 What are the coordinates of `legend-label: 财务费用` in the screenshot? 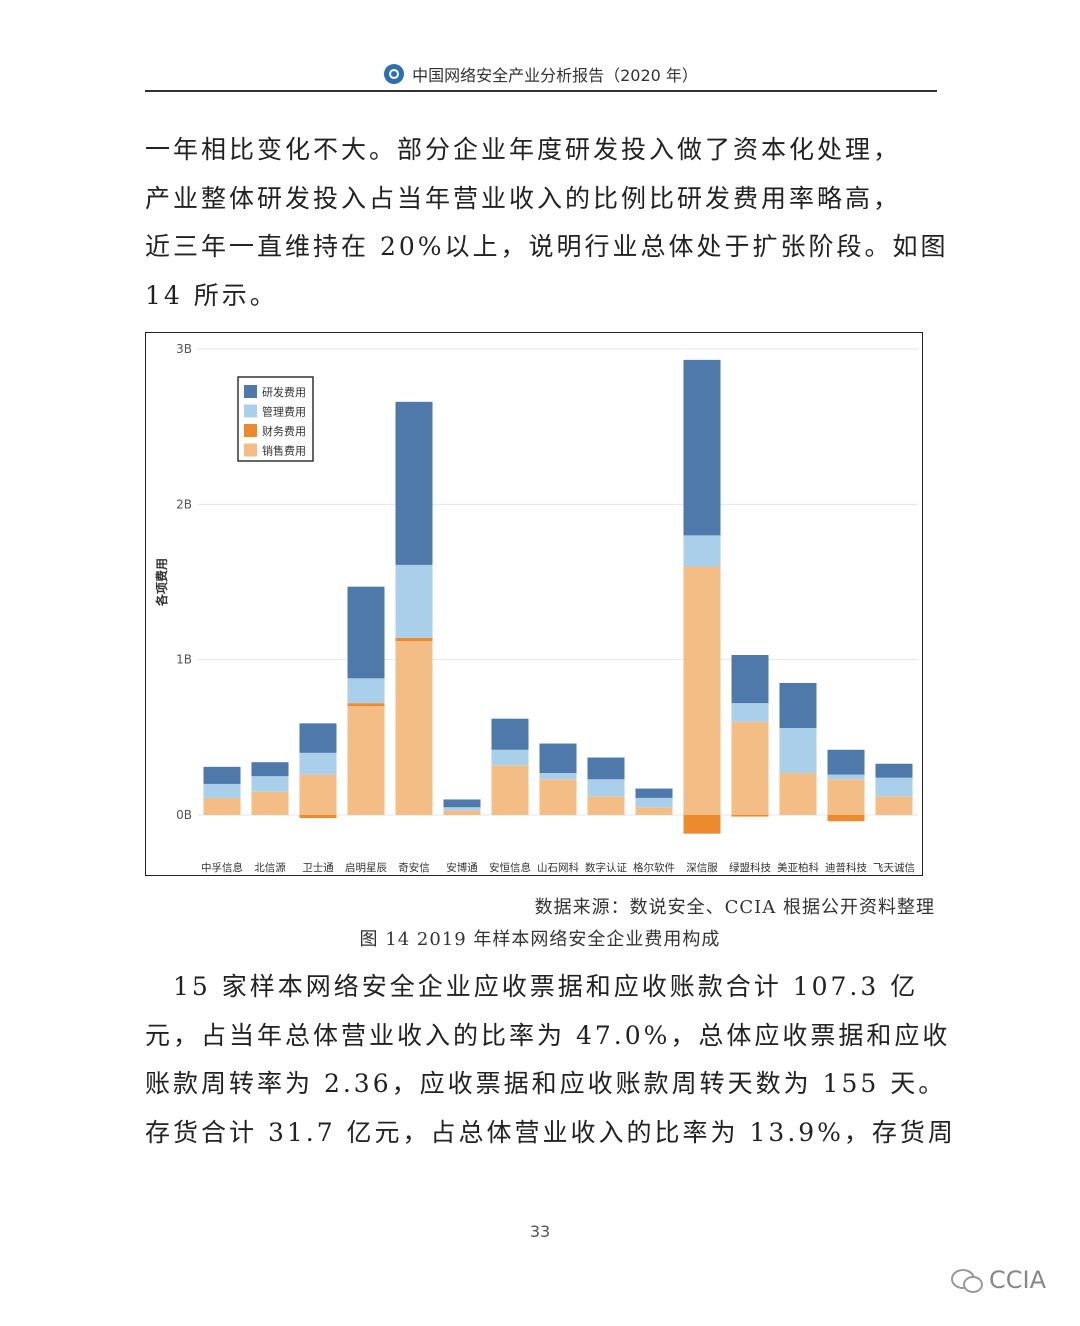 It's located at (284, 431).